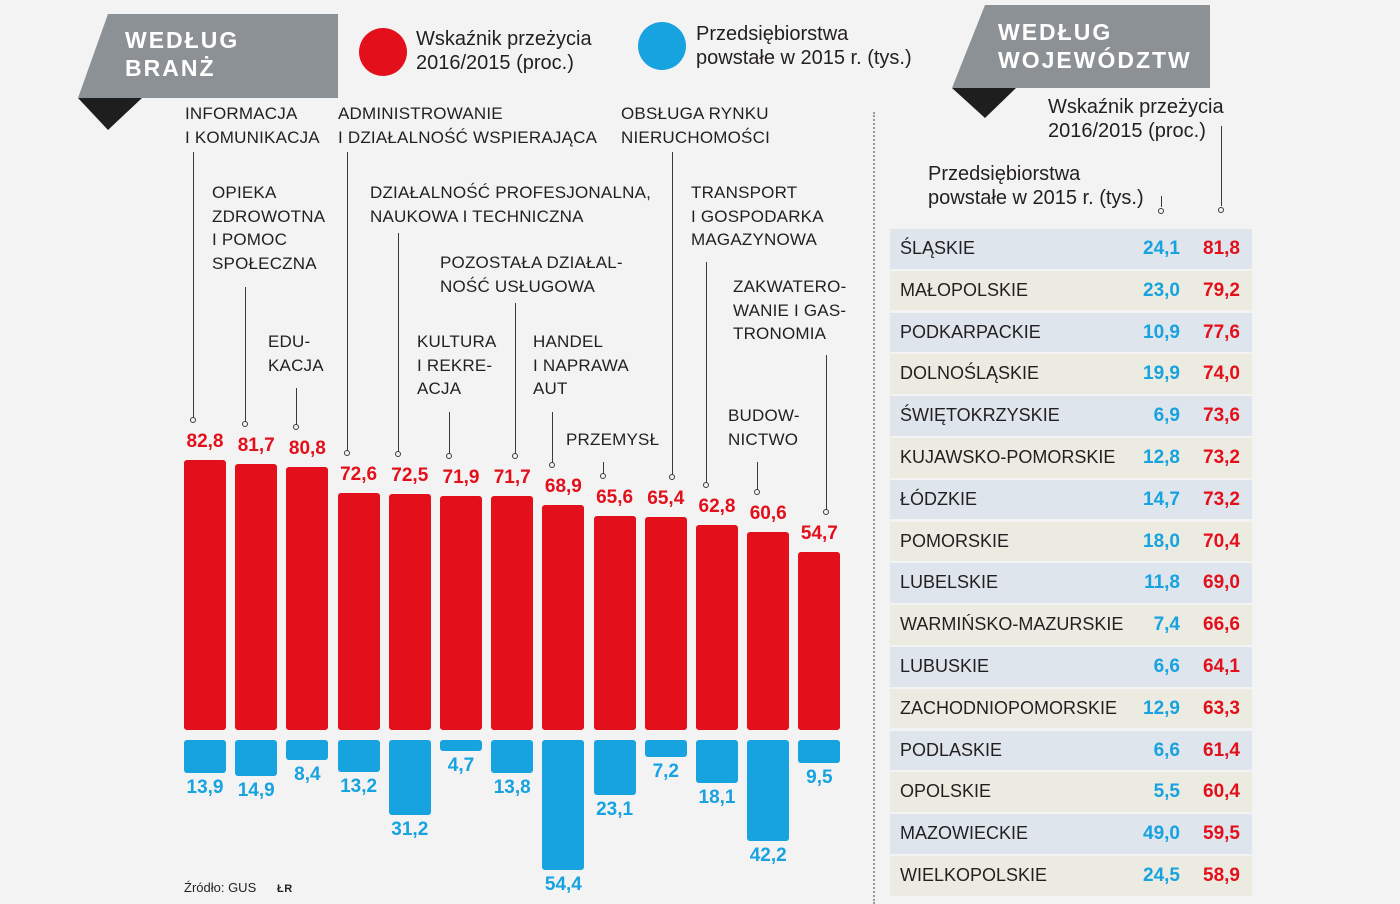 The width and height of the screenshot is (1400, 904). I want to click on value-label-survival: 71,7, so click(512, 478).